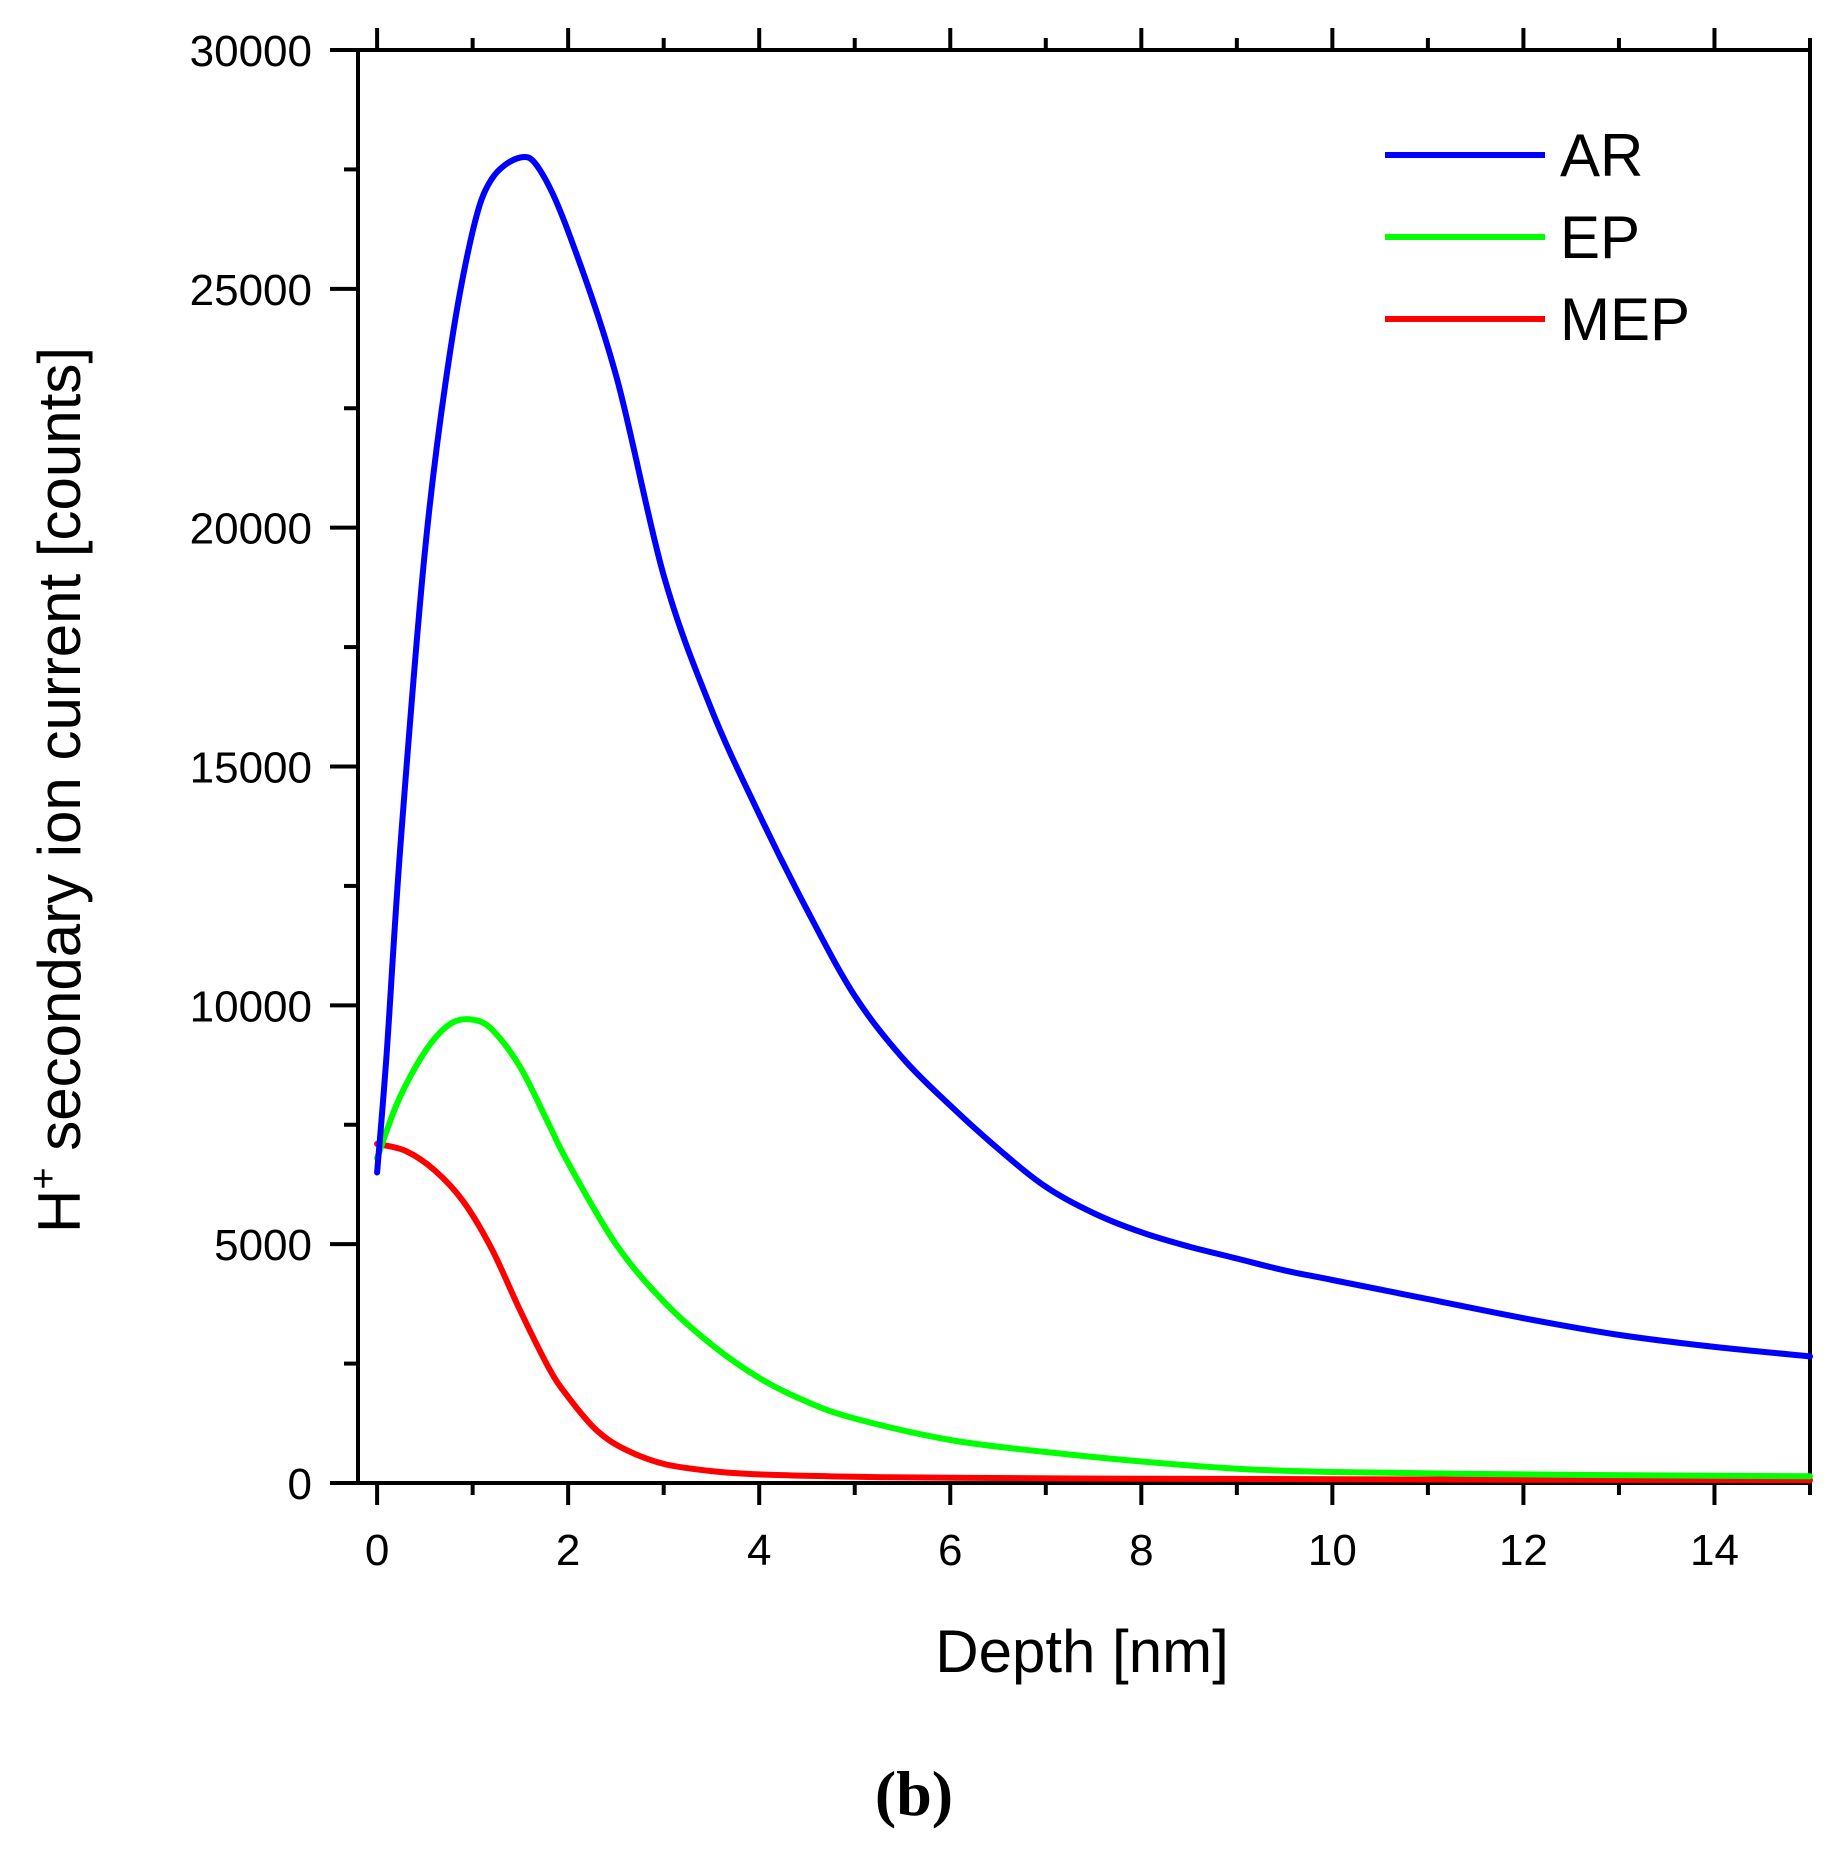  What do you see at coordinates (950, 1550) in the screenshot?
I see `x-tick-label: 6` at bounding box center [950, 1550].